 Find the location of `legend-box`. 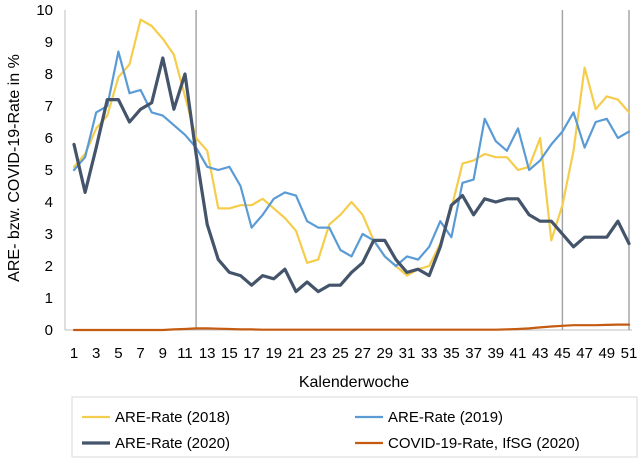

legend-box is located at coordinates (354, 427).